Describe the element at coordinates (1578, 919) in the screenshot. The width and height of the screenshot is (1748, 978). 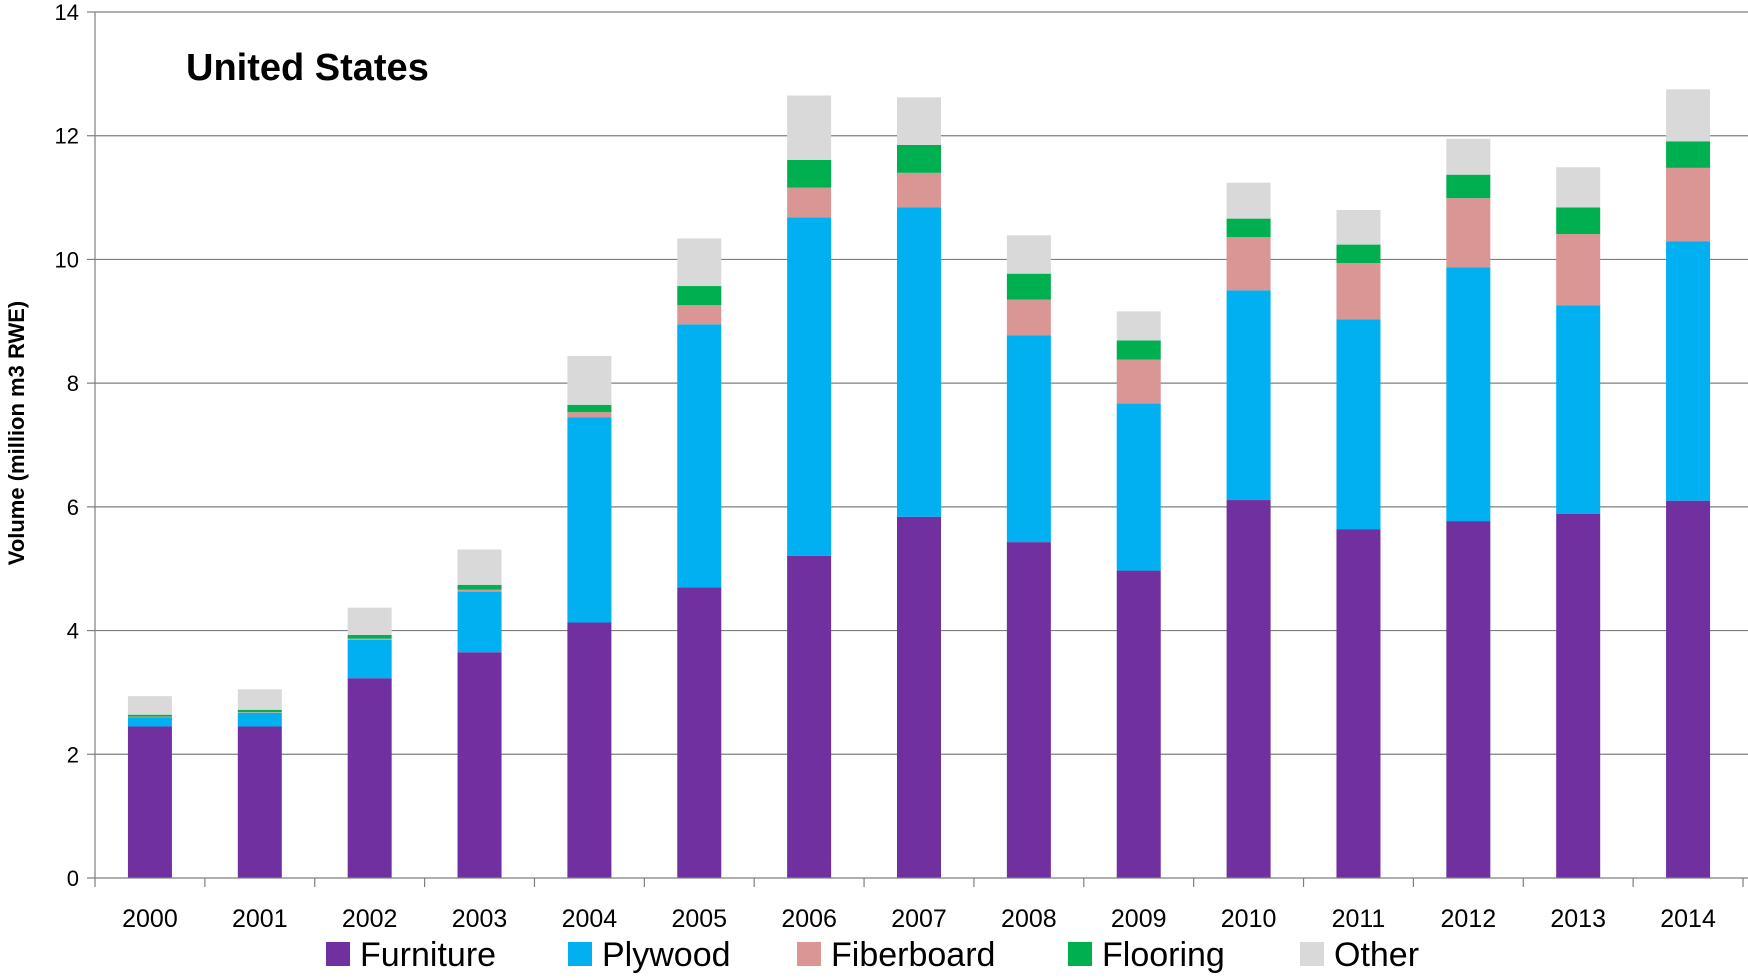
I see `x-tick-label: 2013` at that location.